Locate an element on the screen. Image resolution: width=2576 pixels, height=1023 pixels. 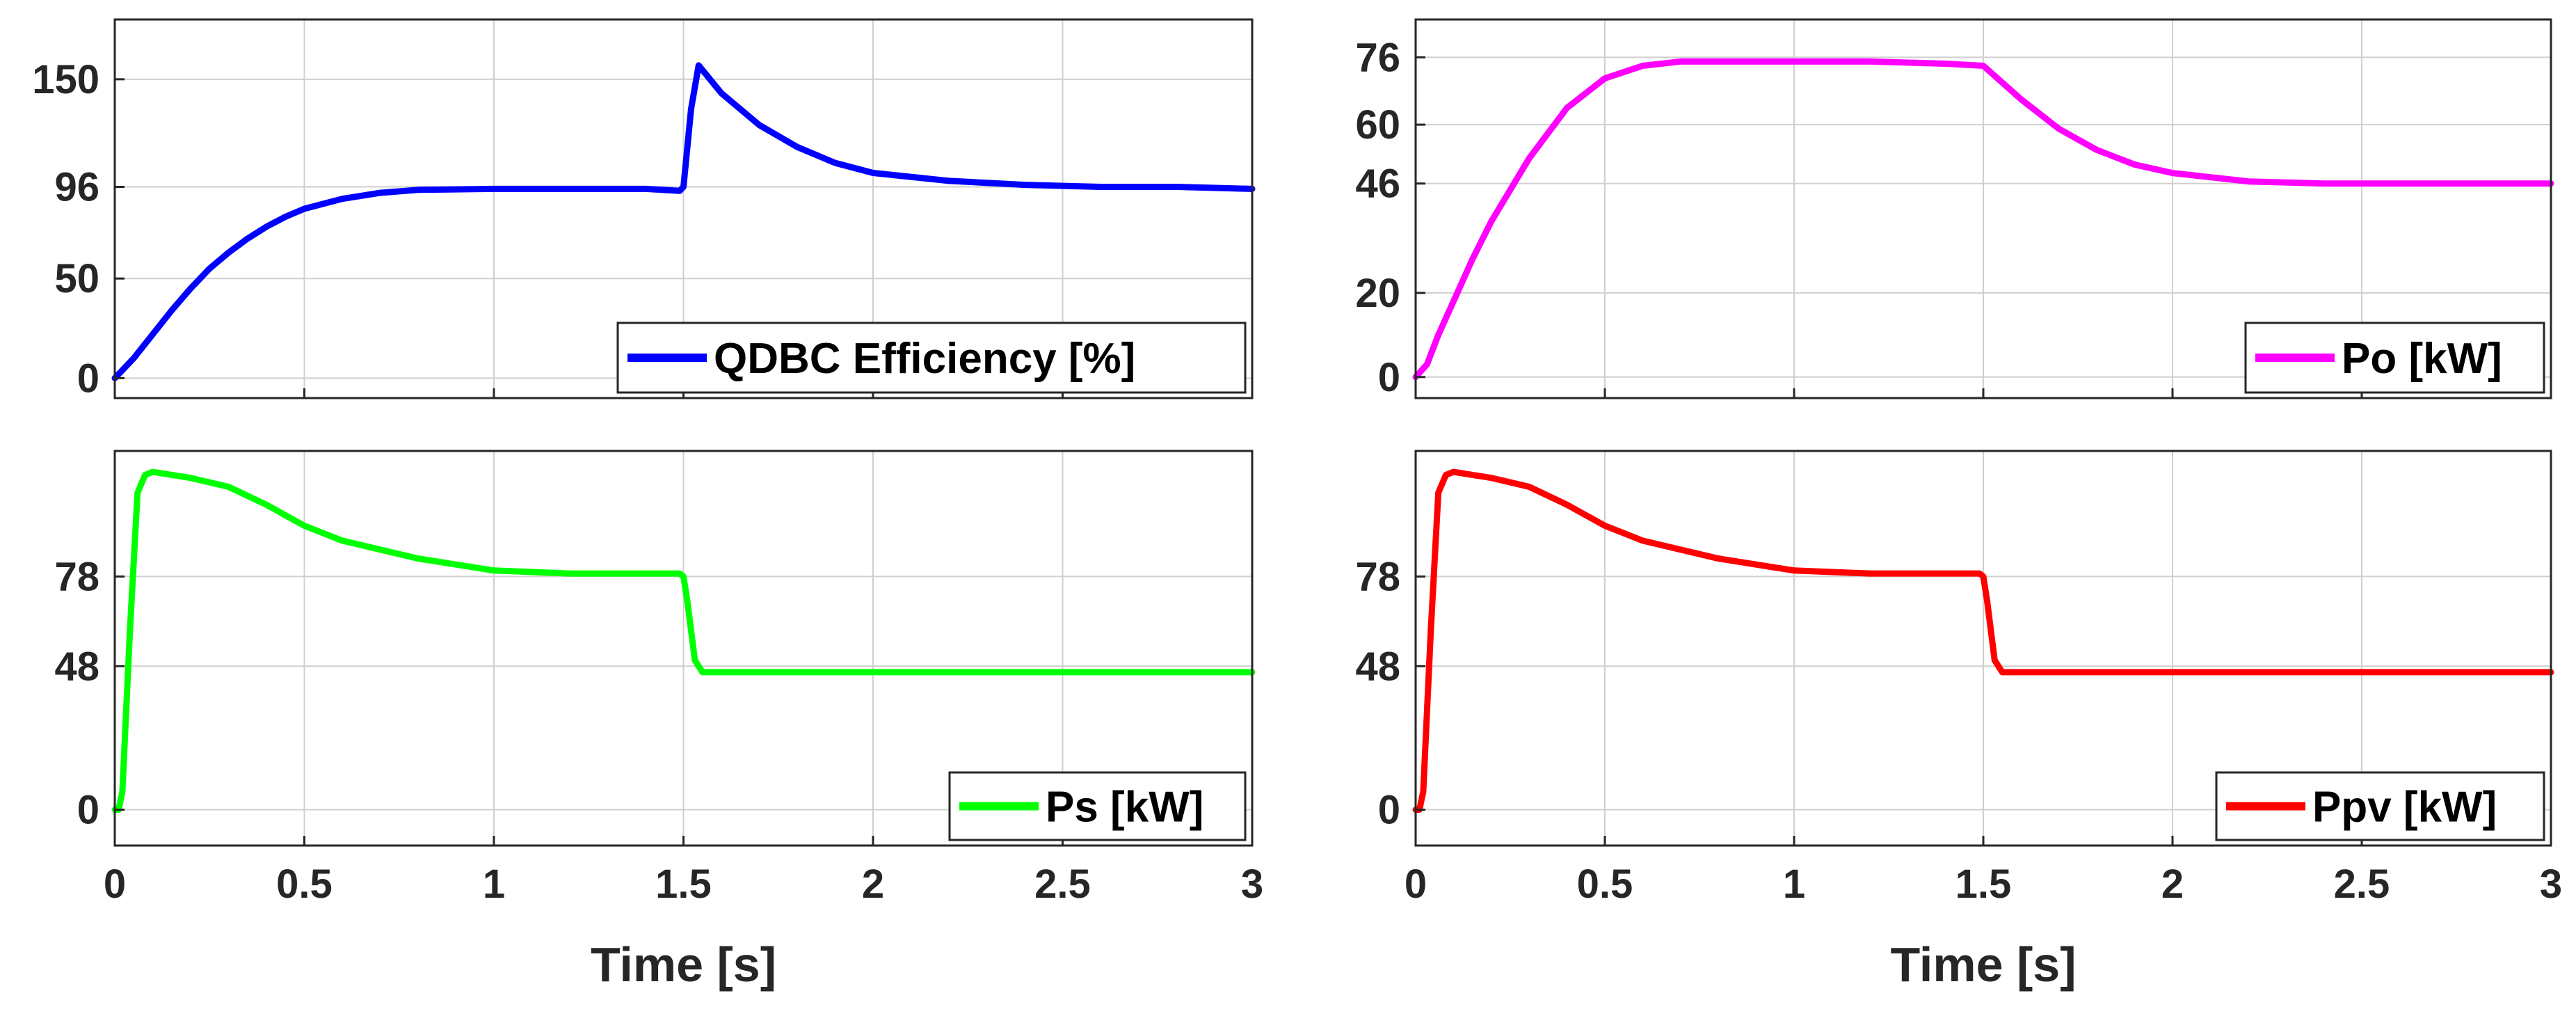
legend: Ps [kW] is located at coordinates (1097, 806).